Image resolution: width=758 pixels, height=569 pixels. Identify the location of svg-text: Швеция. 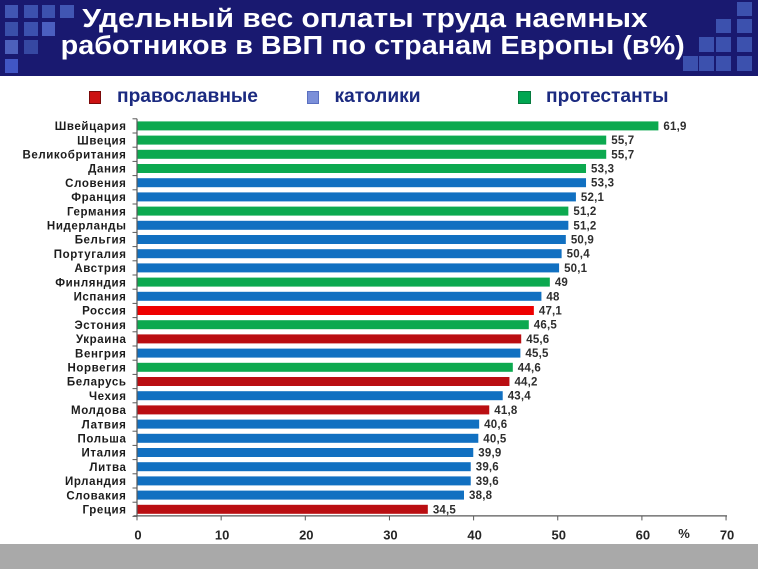
(101, 141).